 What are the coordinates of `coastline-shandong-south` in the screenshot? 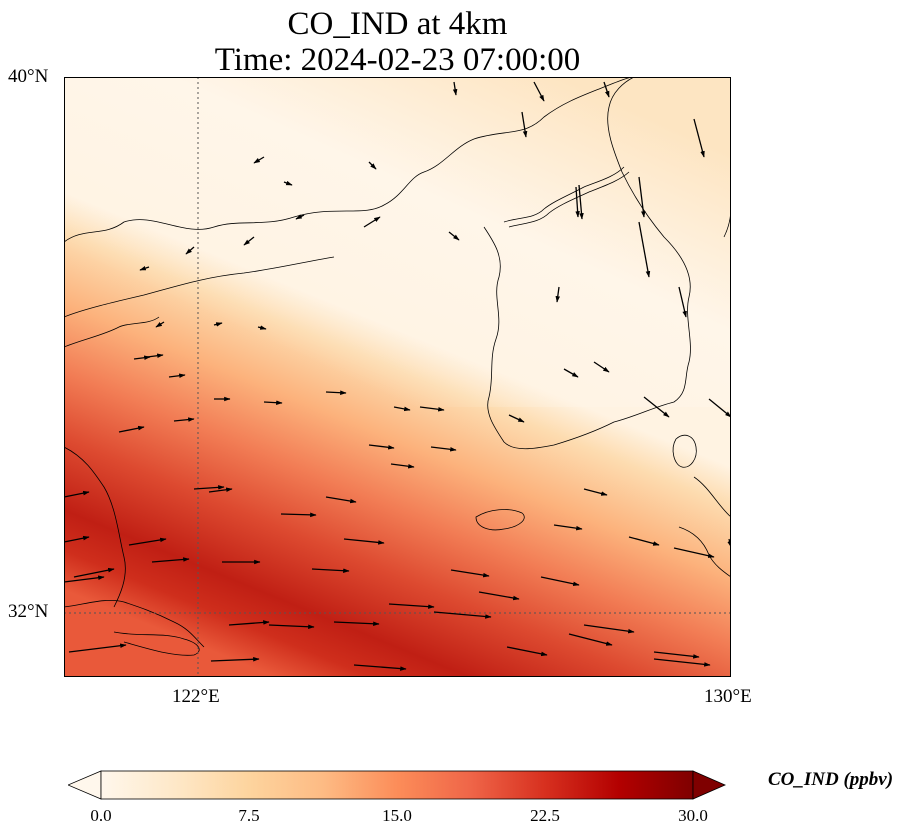 It's located at (112, 332).